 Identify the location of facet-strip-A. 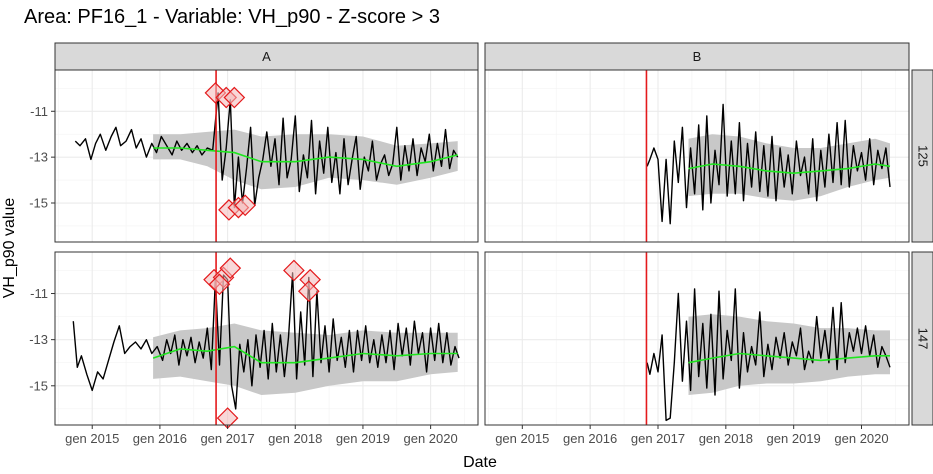
(266, 56).